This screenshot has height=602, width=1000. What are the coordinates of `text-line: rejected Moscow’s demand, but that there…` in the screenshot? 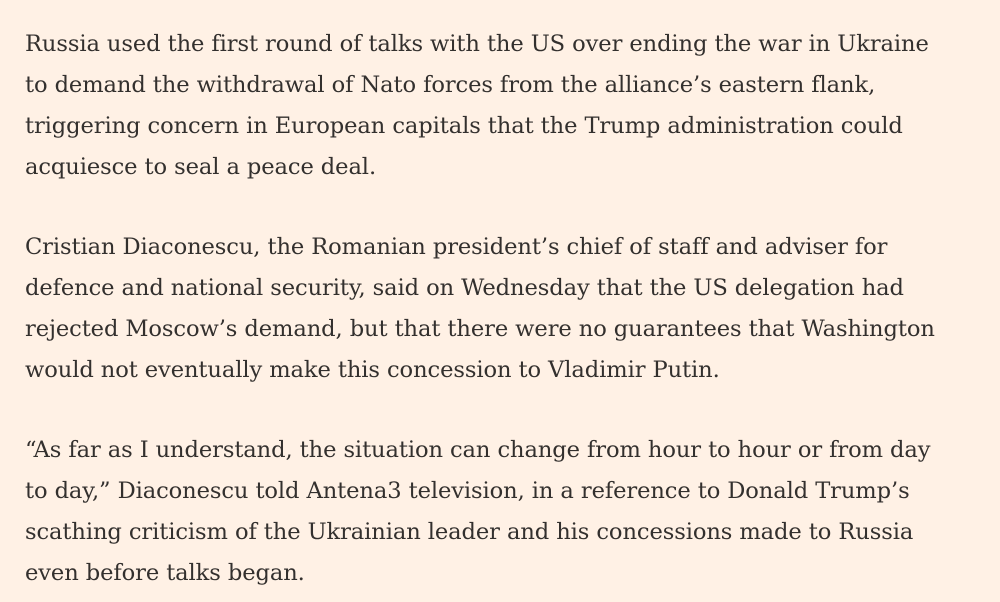 It's located at (480, 329).